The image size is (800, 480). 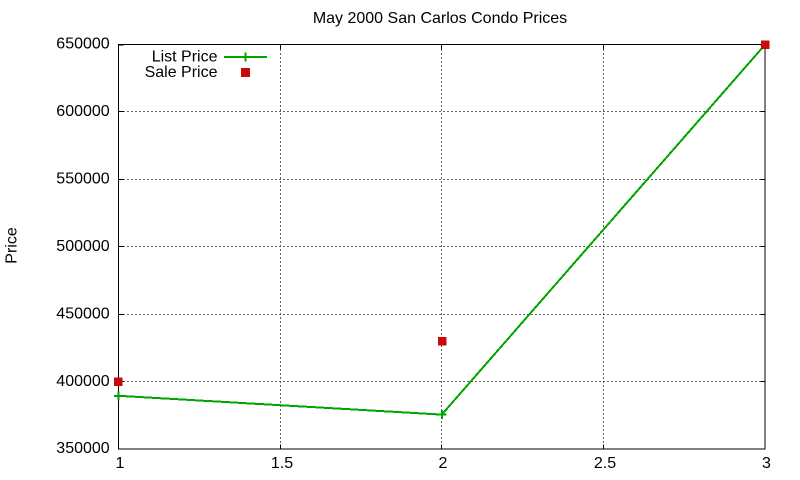 I want to click on svg-text: 550000, so click(x=82, y=179).